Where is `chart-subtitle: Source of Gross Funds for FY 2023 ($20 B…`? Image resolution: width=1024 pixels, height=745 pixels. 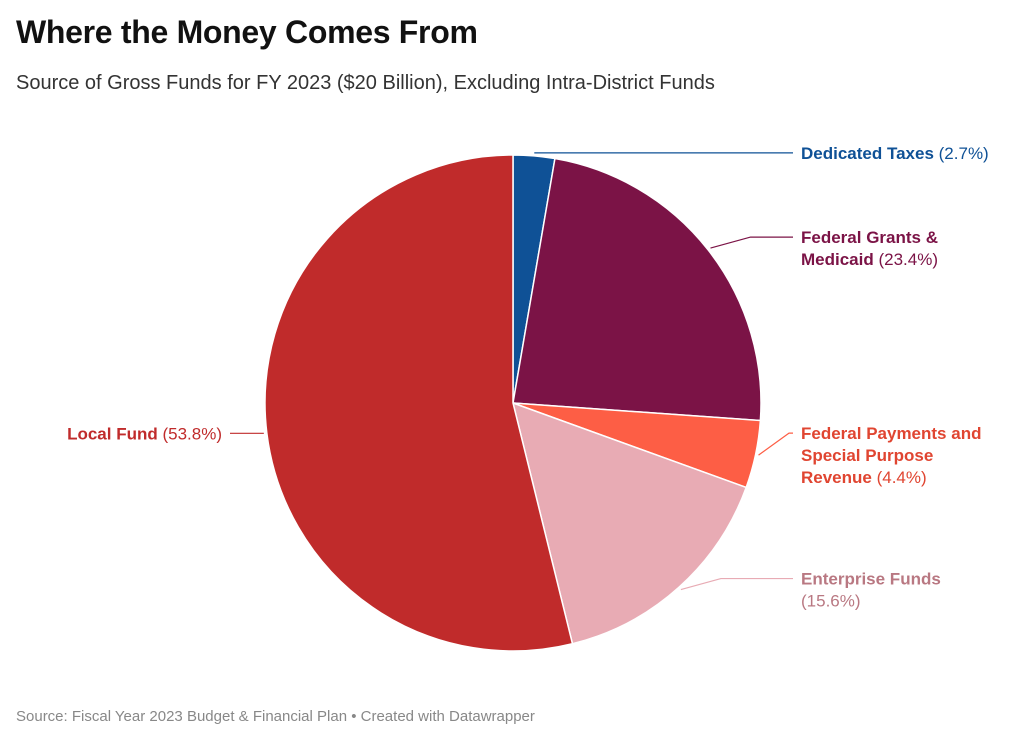
chart-subtitle: Source of Gross Funds for FY 2023 ($20 B… is located at coordinates (365, 83).